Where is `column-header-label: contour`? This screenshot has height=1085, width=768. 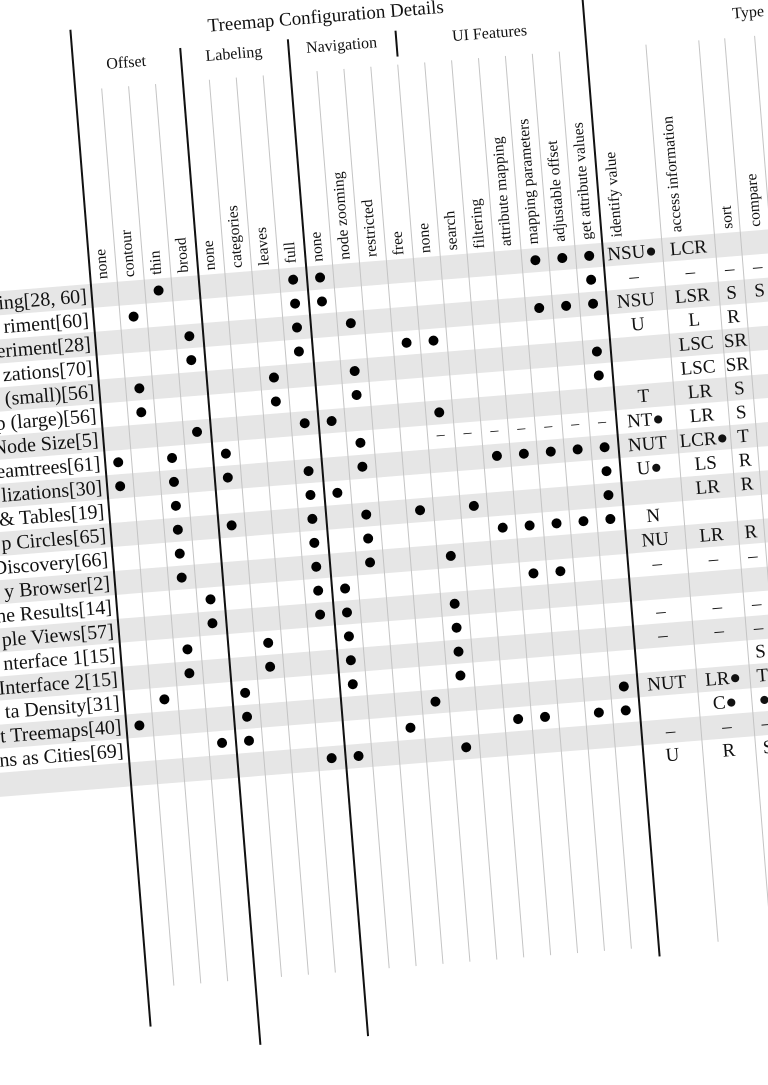 column-header-label: contour is located at coordinates (128, 253).